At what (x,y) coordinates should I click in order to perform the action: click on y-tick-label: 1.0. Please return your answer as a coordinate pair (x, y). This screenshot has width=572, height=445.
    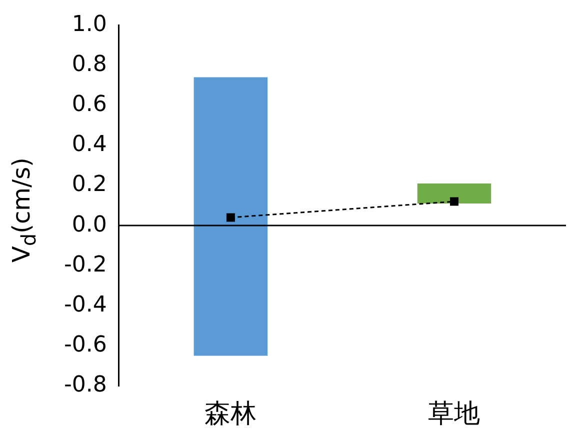
    Looking at the image, I should click on (89, 24).